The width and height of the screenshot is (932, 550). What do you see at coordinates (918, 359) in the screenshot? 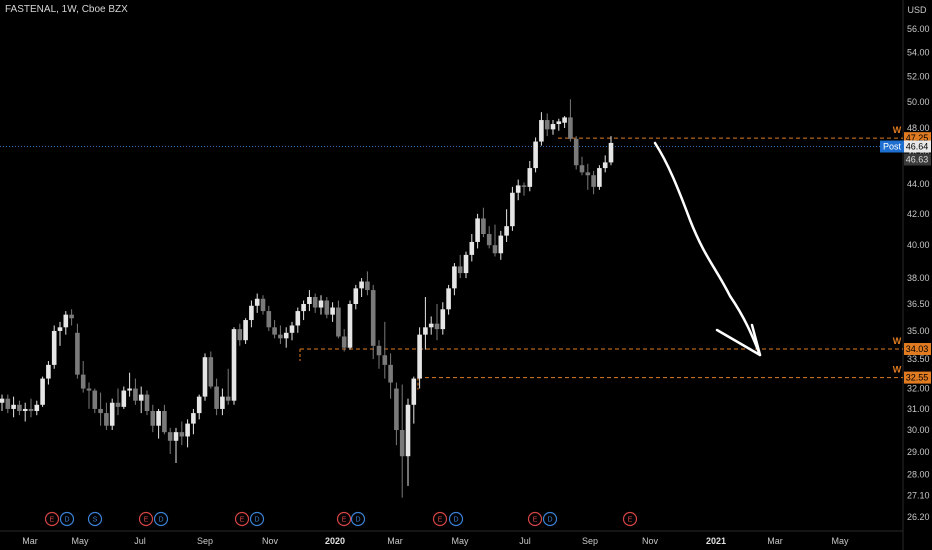
I see `y-tick-label: 33.50` at bounding box center [918, 359].